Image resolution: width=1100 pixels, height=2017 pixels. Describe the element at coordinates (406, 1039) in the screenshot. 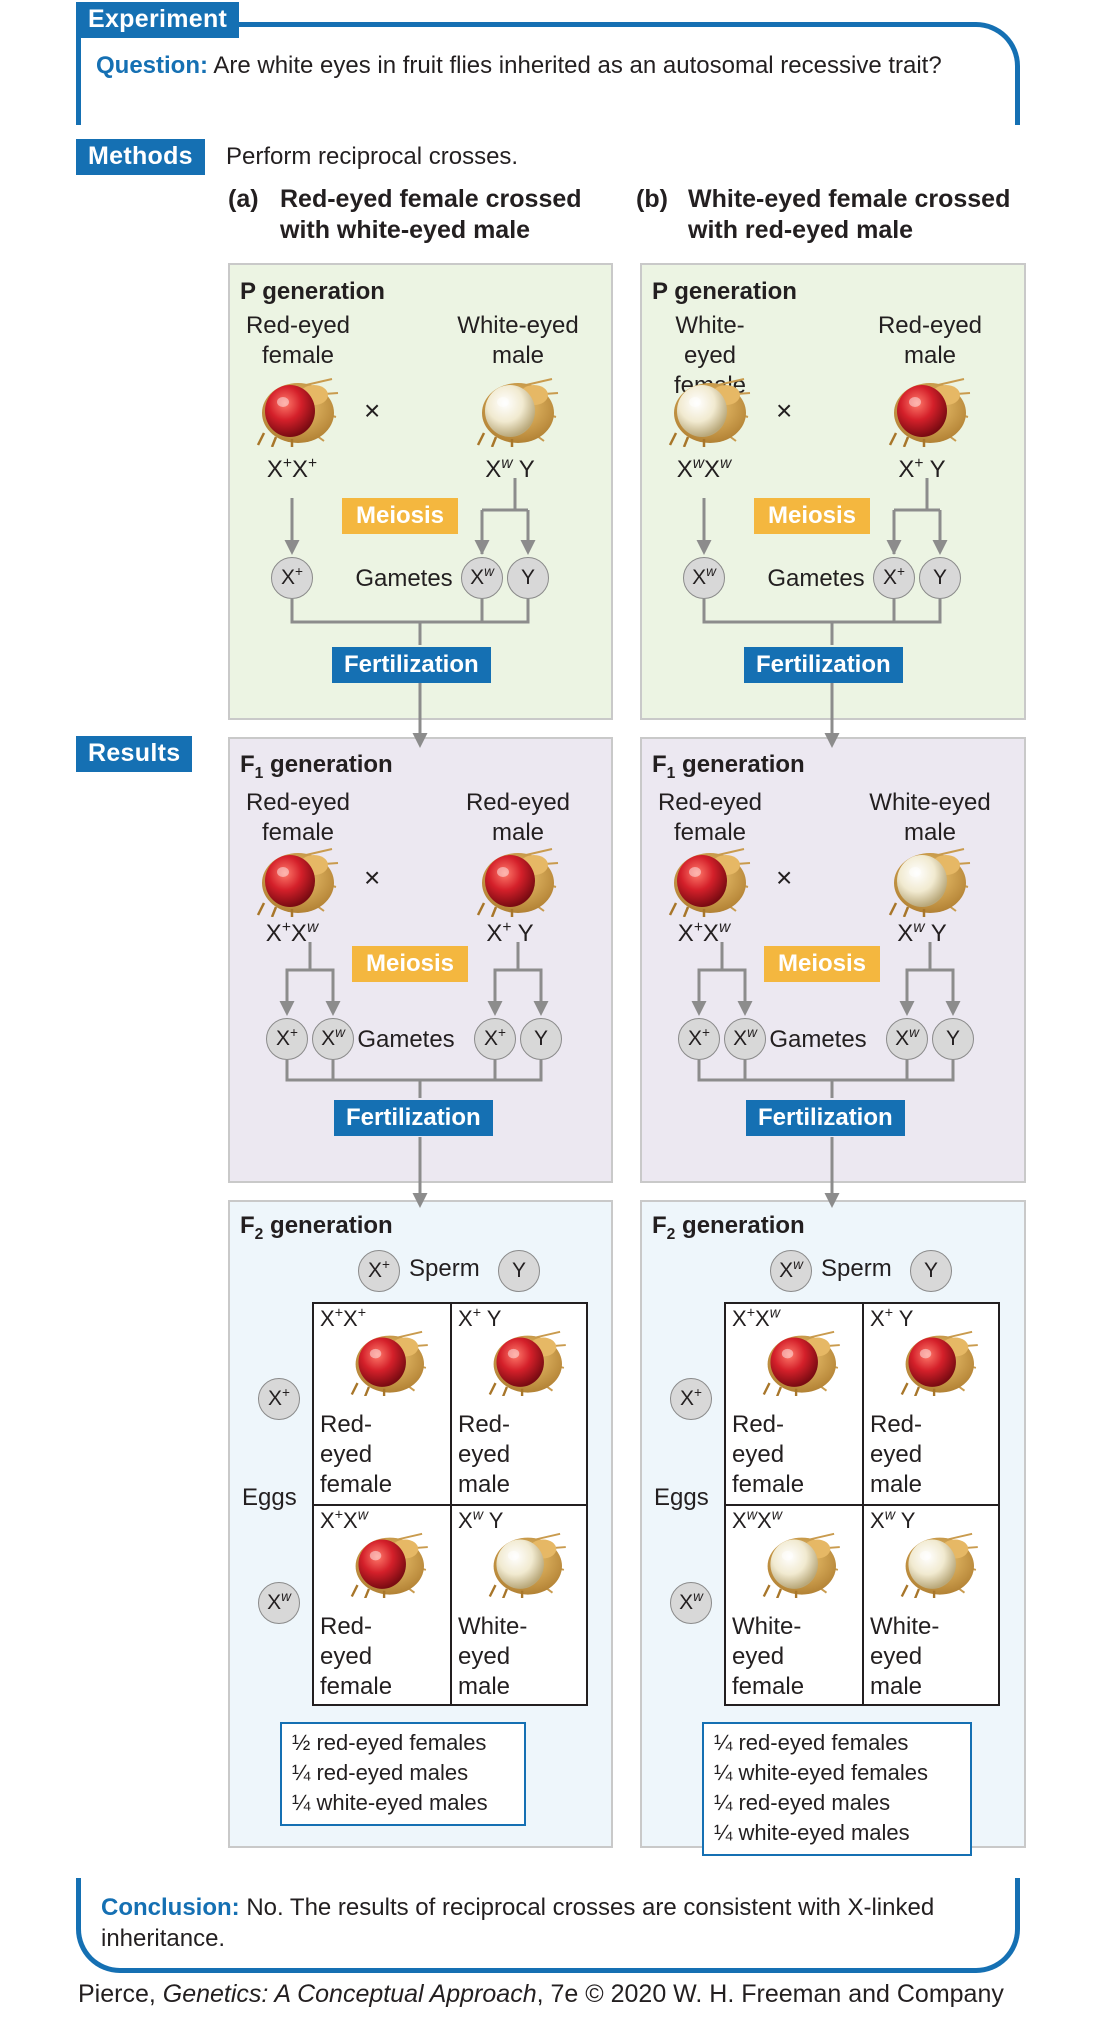

I see `cross-a-f1-gametes-label: Gametes` at that location.